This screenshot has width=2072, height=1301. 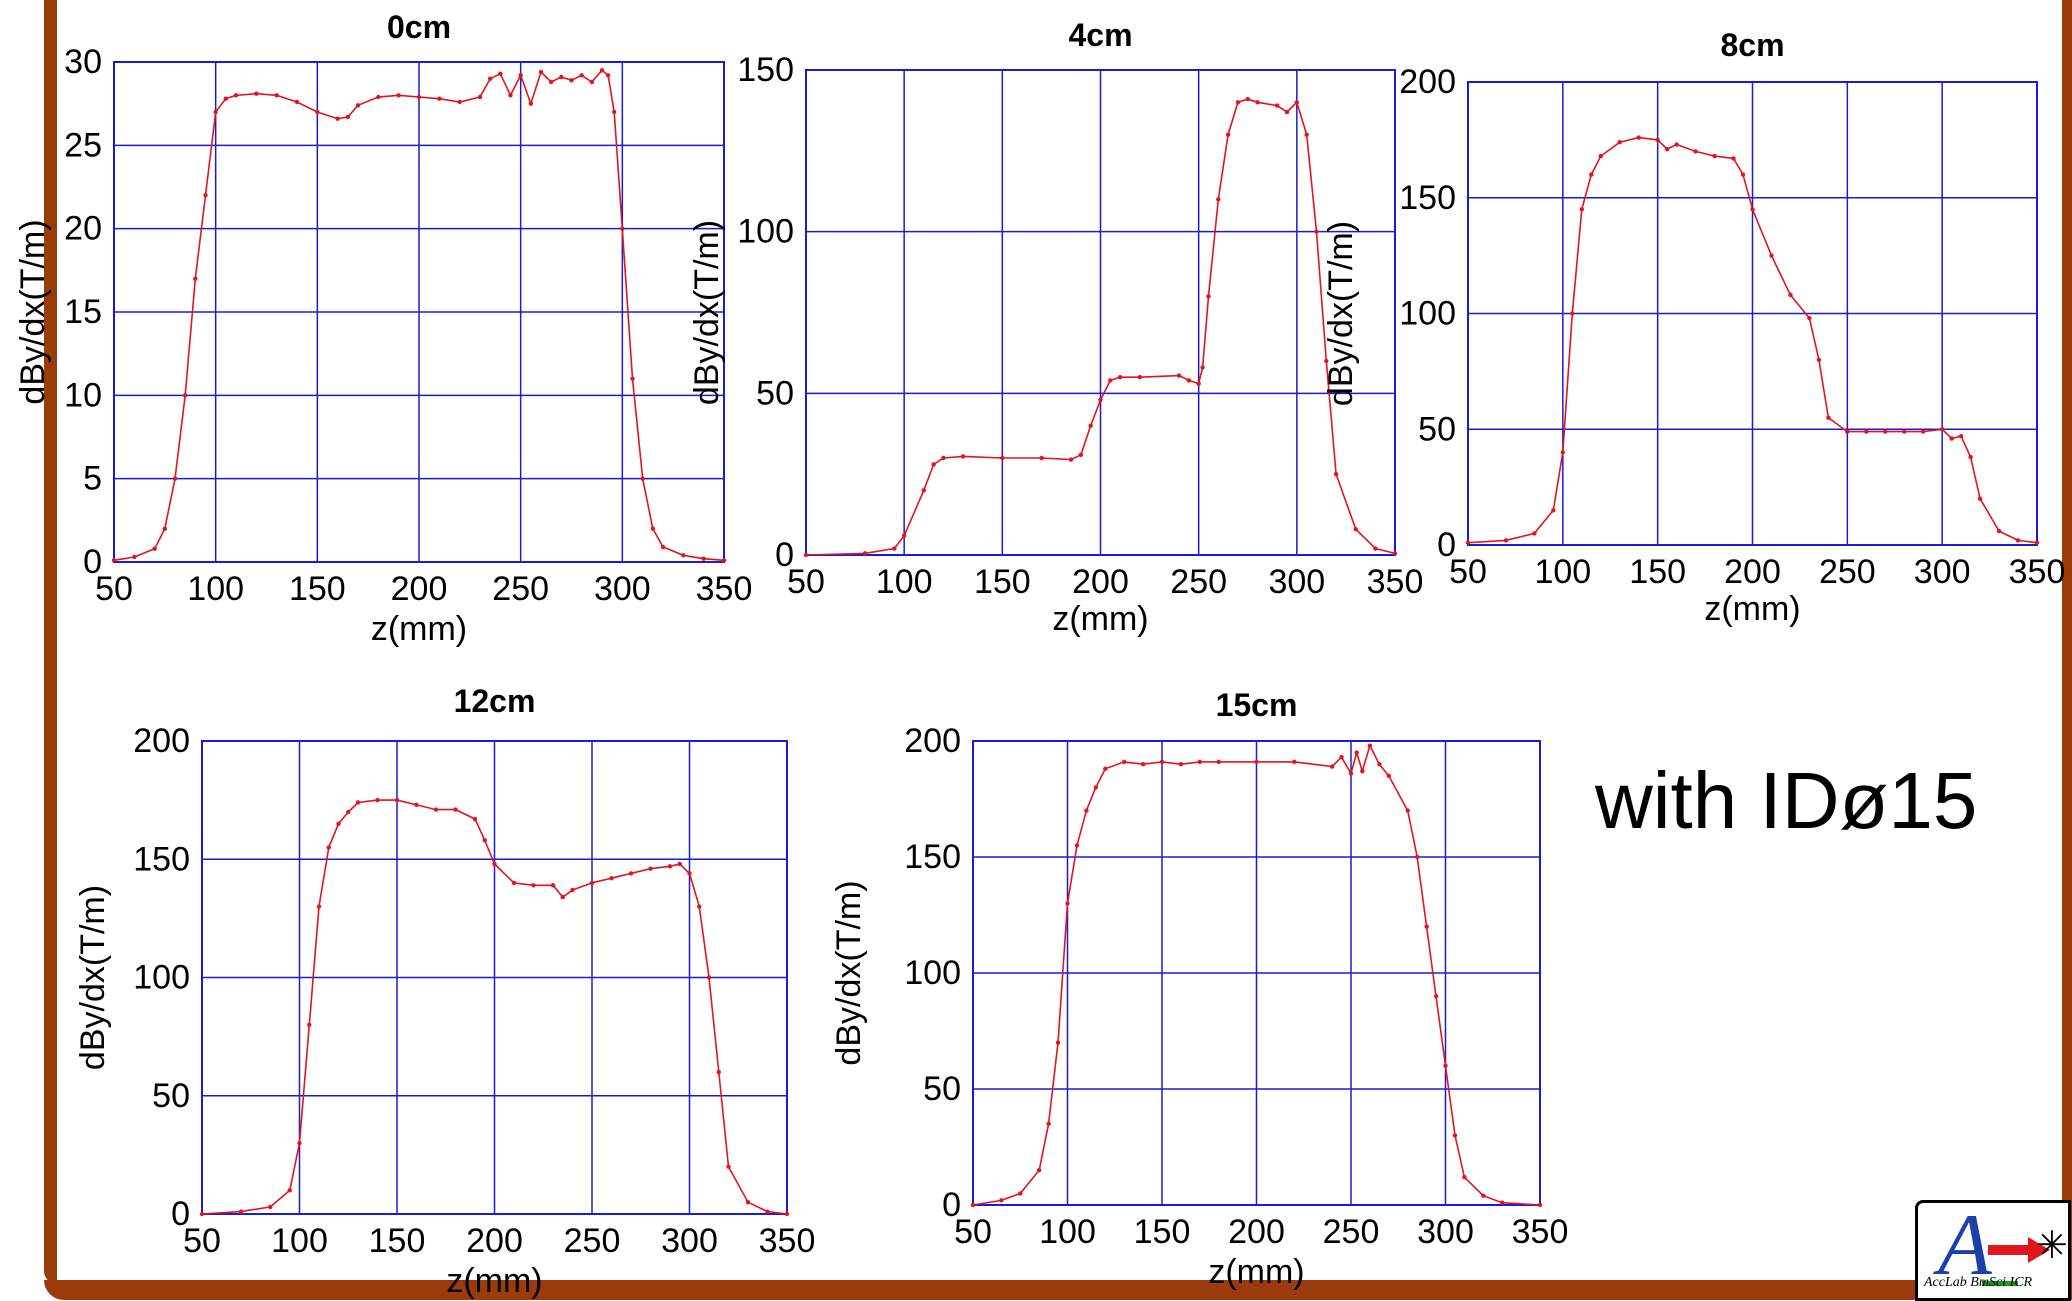 What do you see at coordinates (202, 1241) in the screenshot?
I see `chart-3-xtick-label: 50` at bounding box center [202, 1241].